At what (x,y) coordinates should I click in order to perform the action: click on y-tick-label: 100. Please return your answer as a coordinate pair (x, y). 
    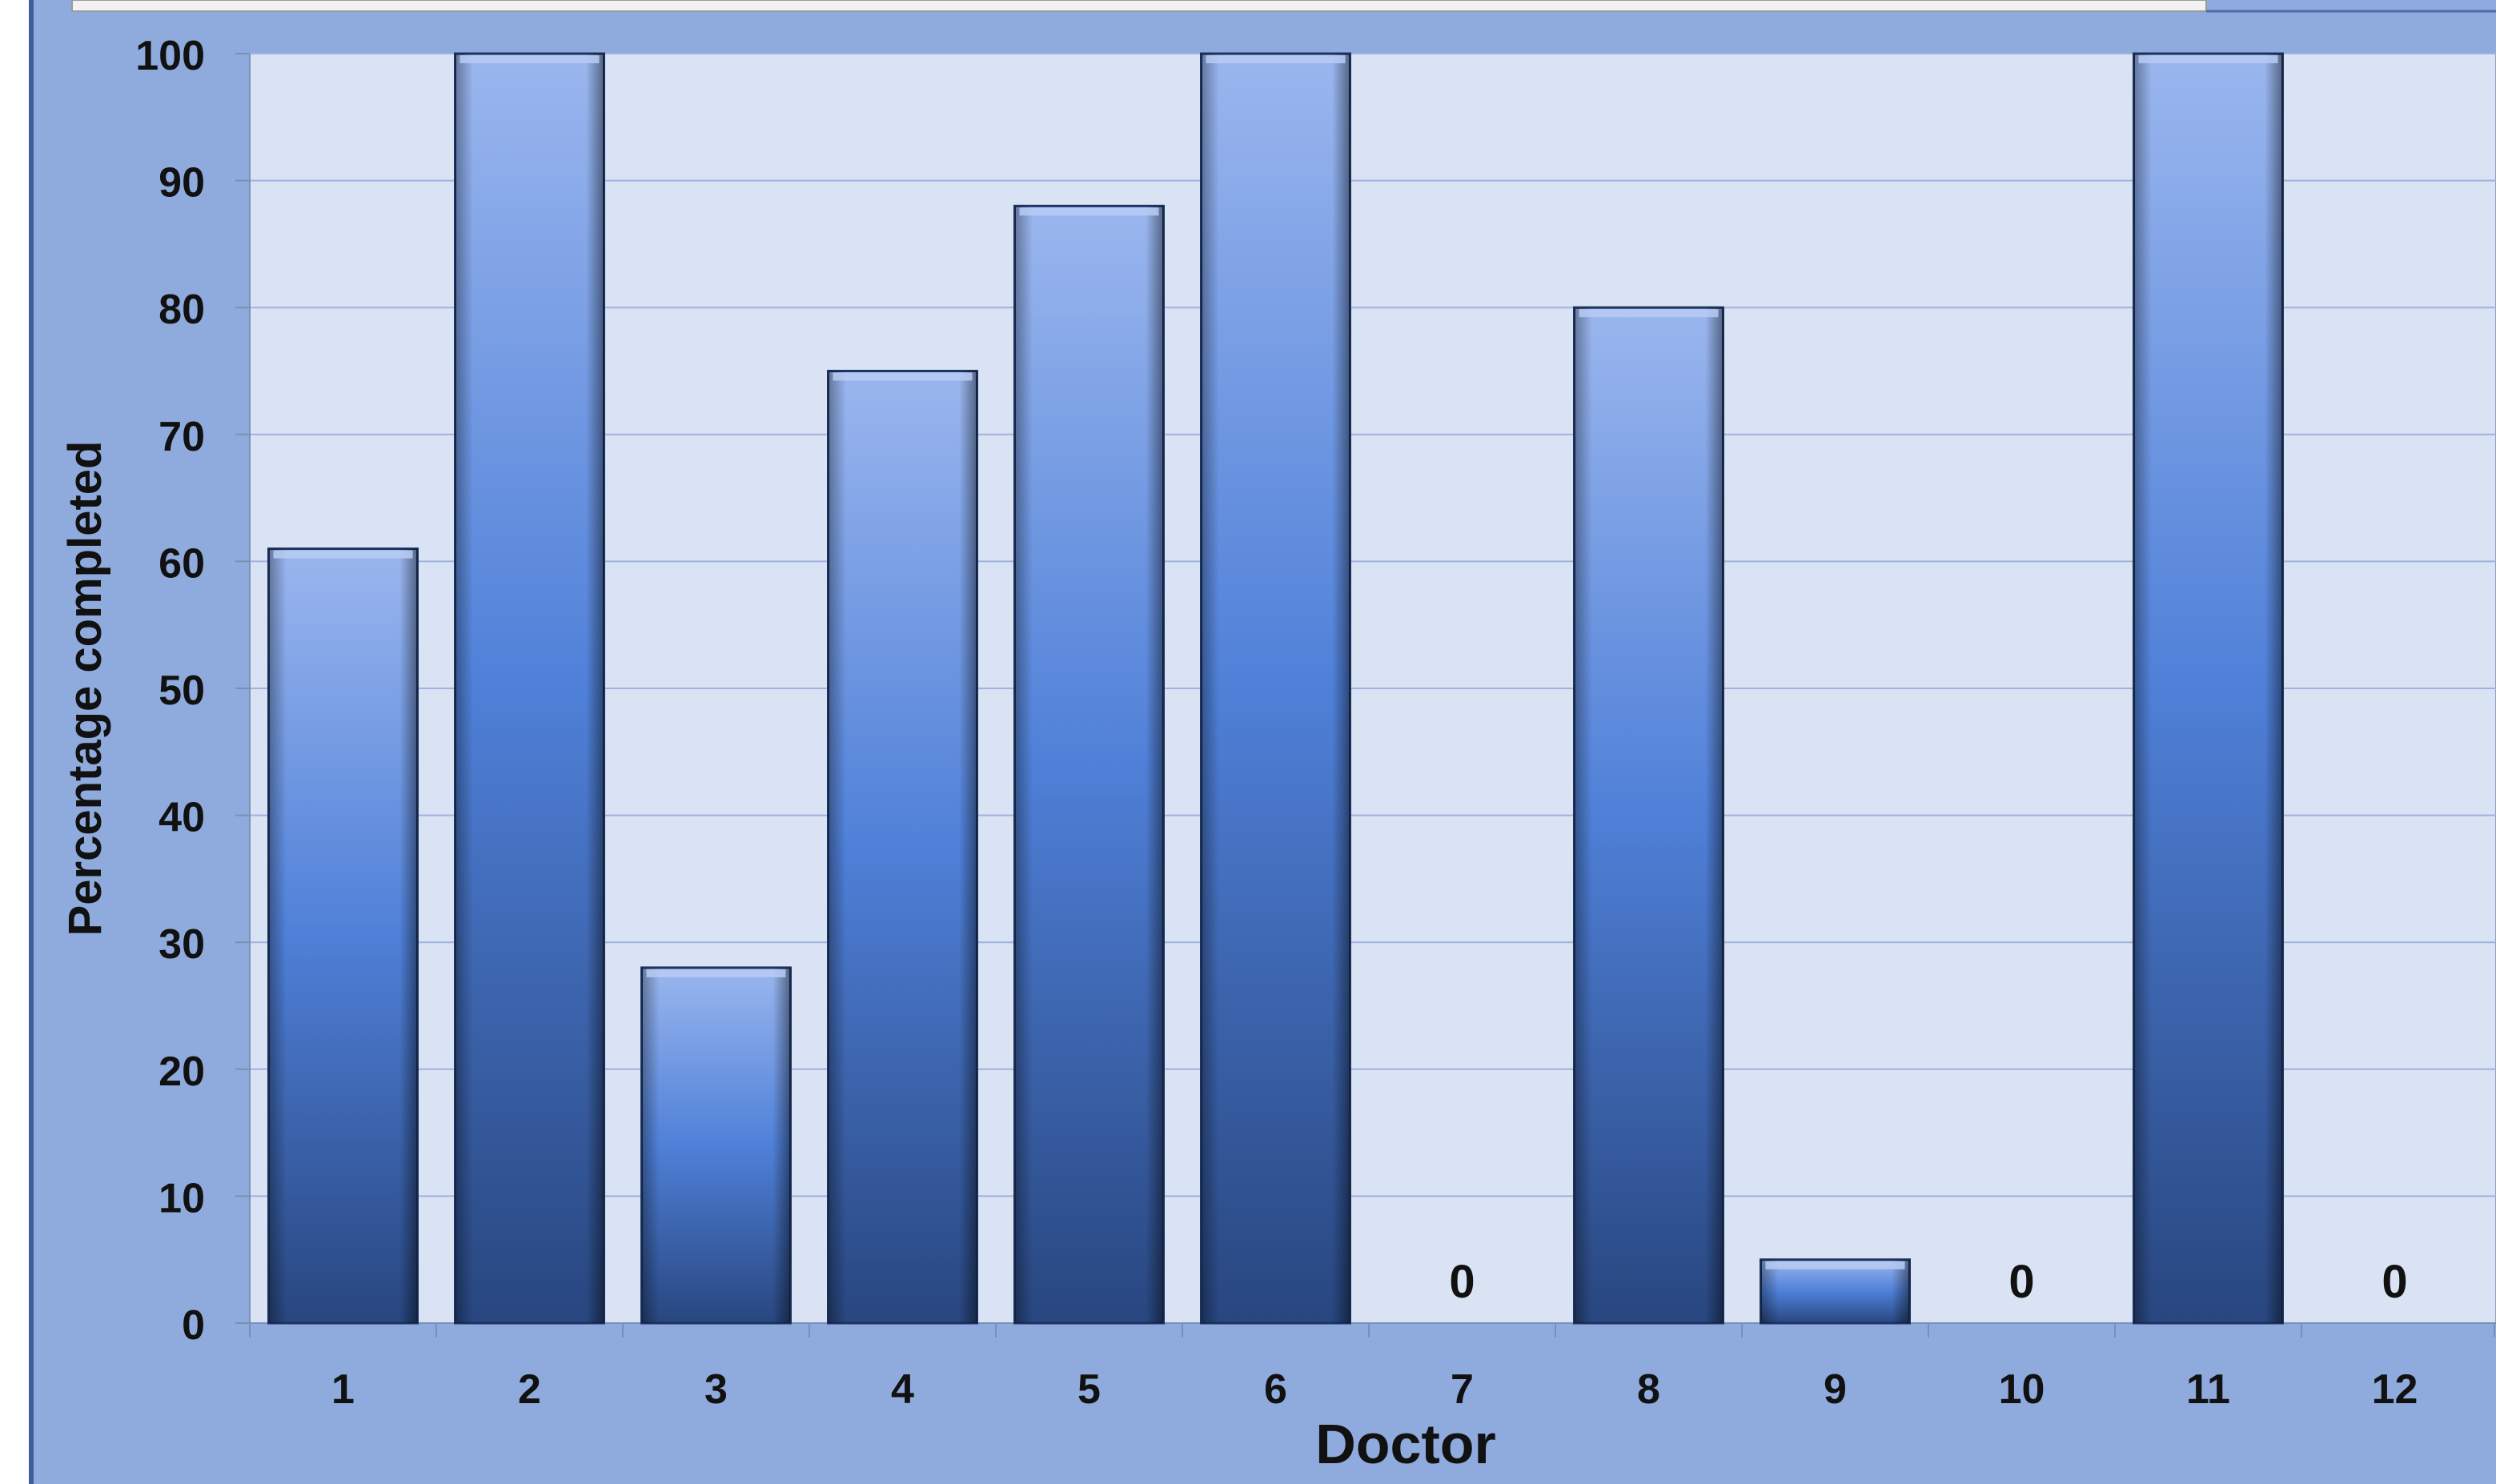
    Looking at the image, I should click on (170, 56).